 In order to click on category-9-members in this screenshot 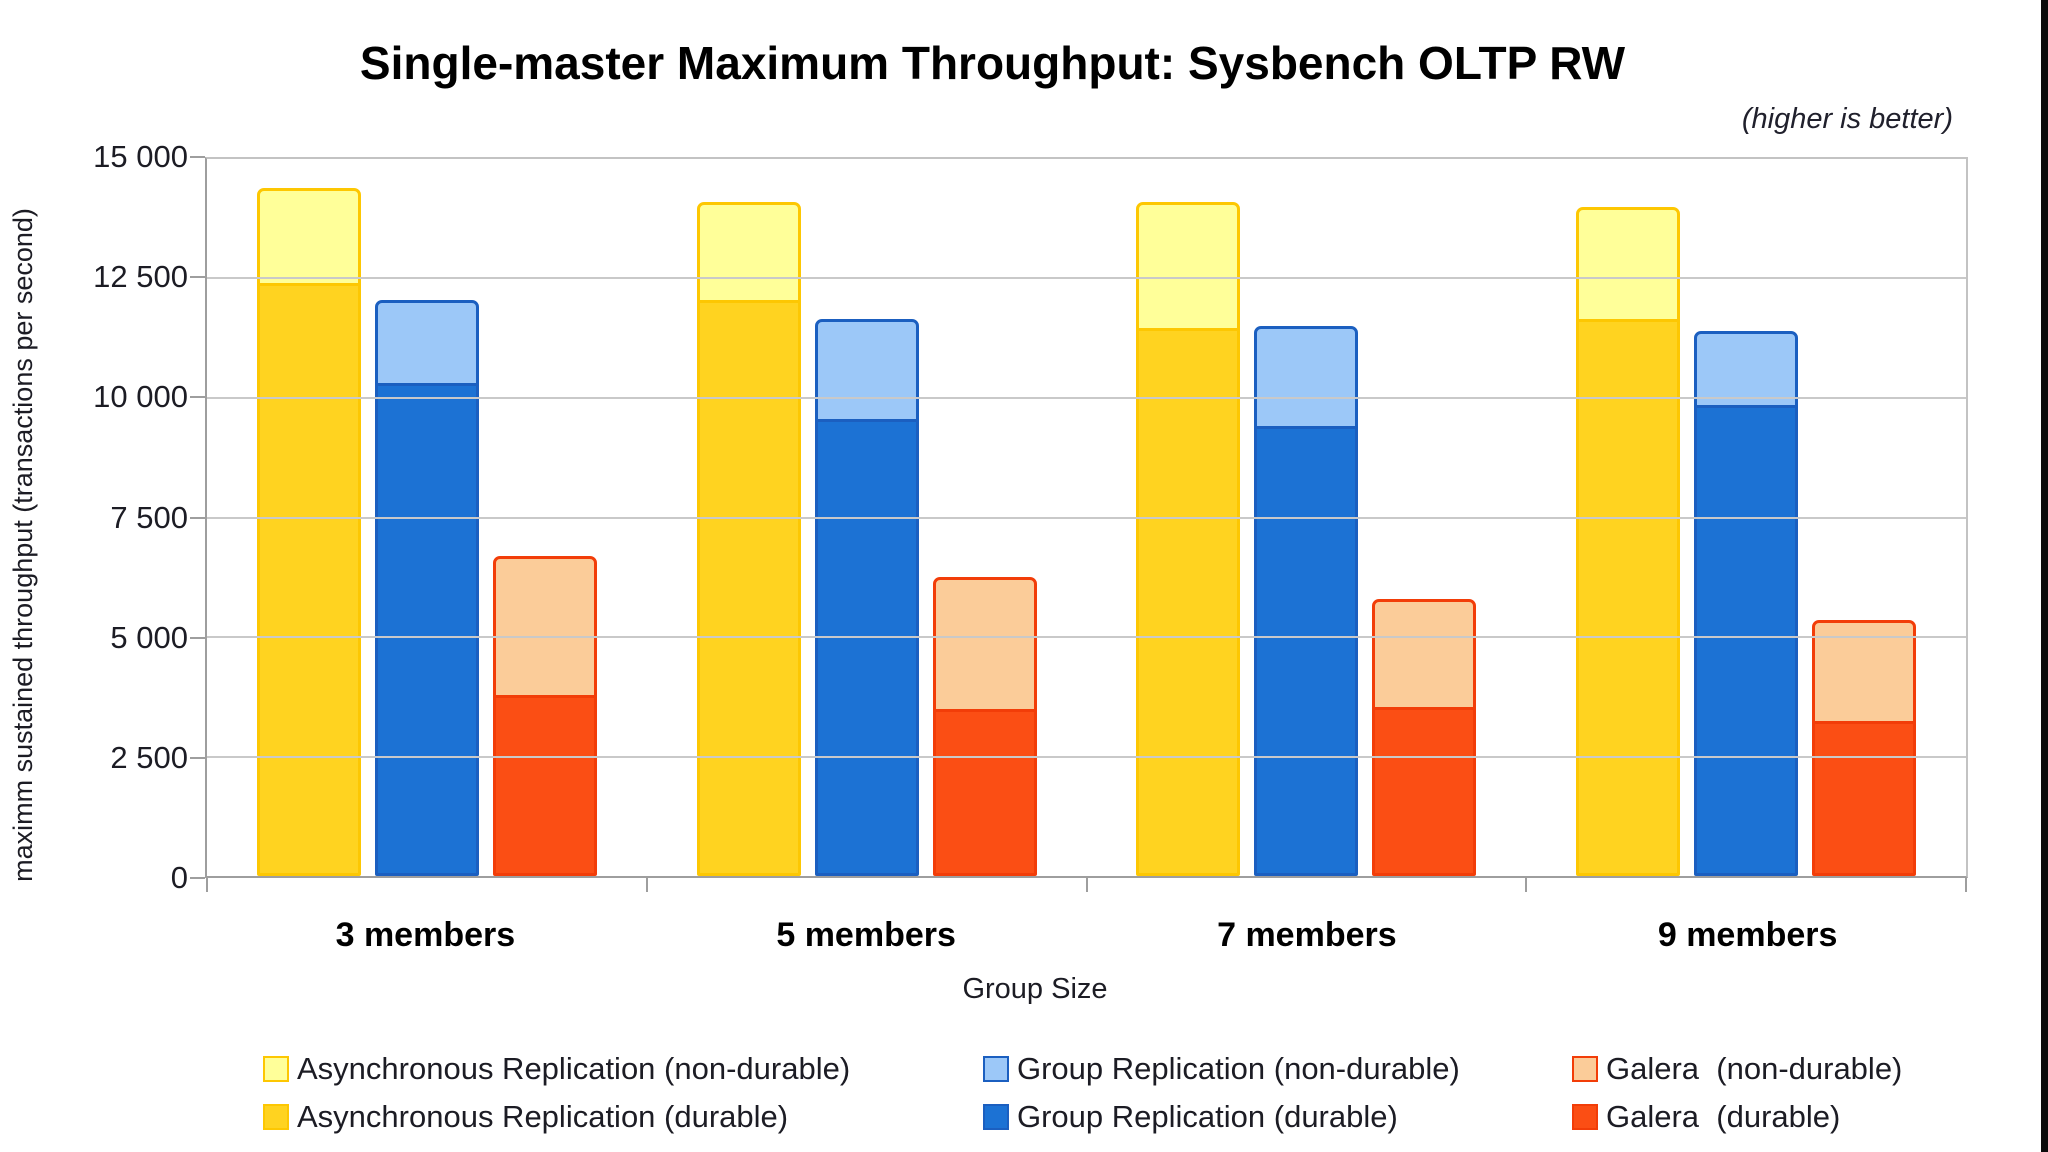, I will do `click(1746, 517)`.